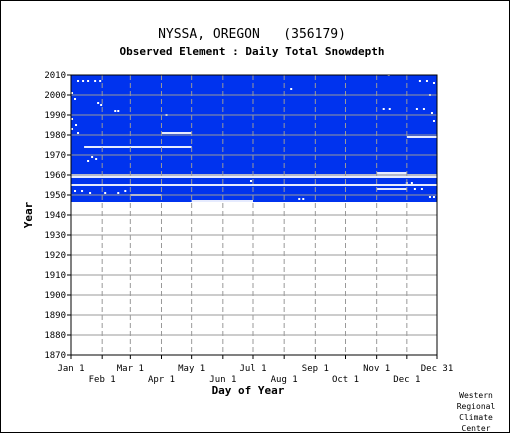 The image size is (510, 433). Describe the element at coordinates (476, 406) in the screenshot. I see `credit-line-2: Regional` at that location.